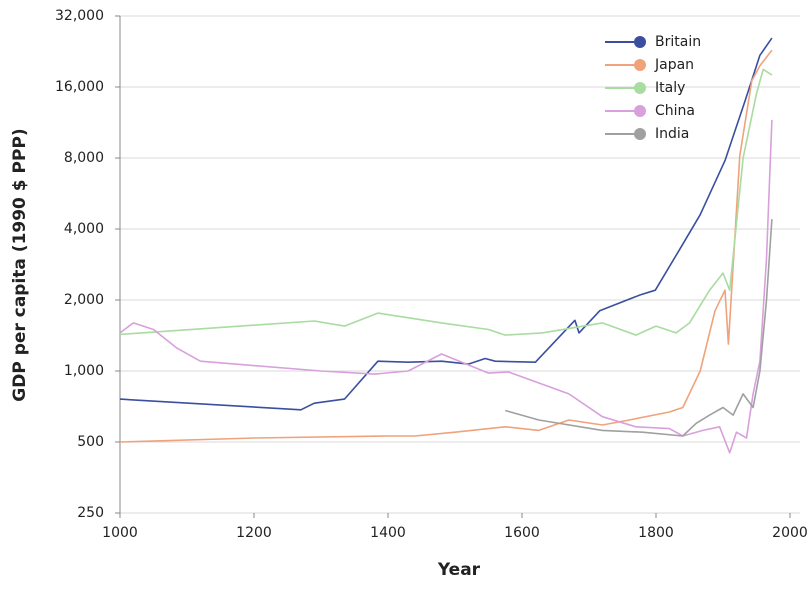 The width and height of the screenshot is (810, 591). What do you see at coordinates (84, 158) in the screenshot?
I see `y-tick-label: 8,000` at bounding box center [84, 158].